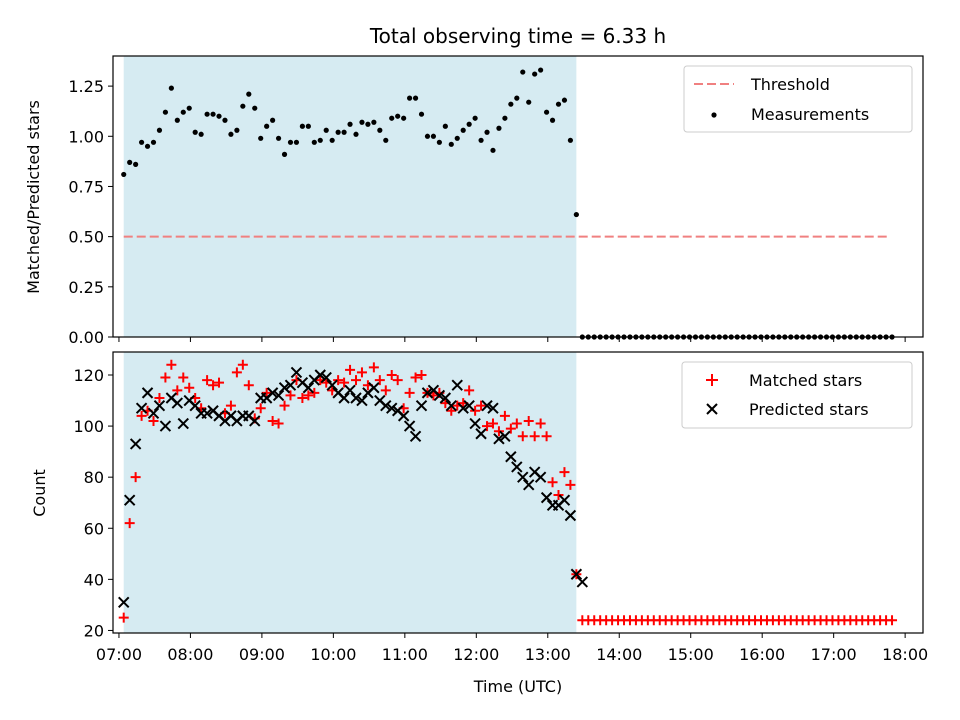 The width and height of the screenshot is (960, 720). I want to click on x-tick-label: 11:00, so click(405, 654).